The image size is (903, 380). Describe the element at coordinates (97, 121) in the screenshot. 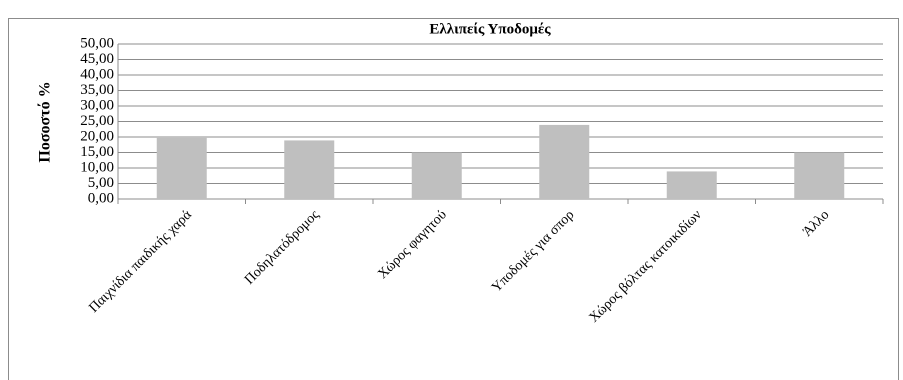

I see `y-tick-label: 25,00` at that location.